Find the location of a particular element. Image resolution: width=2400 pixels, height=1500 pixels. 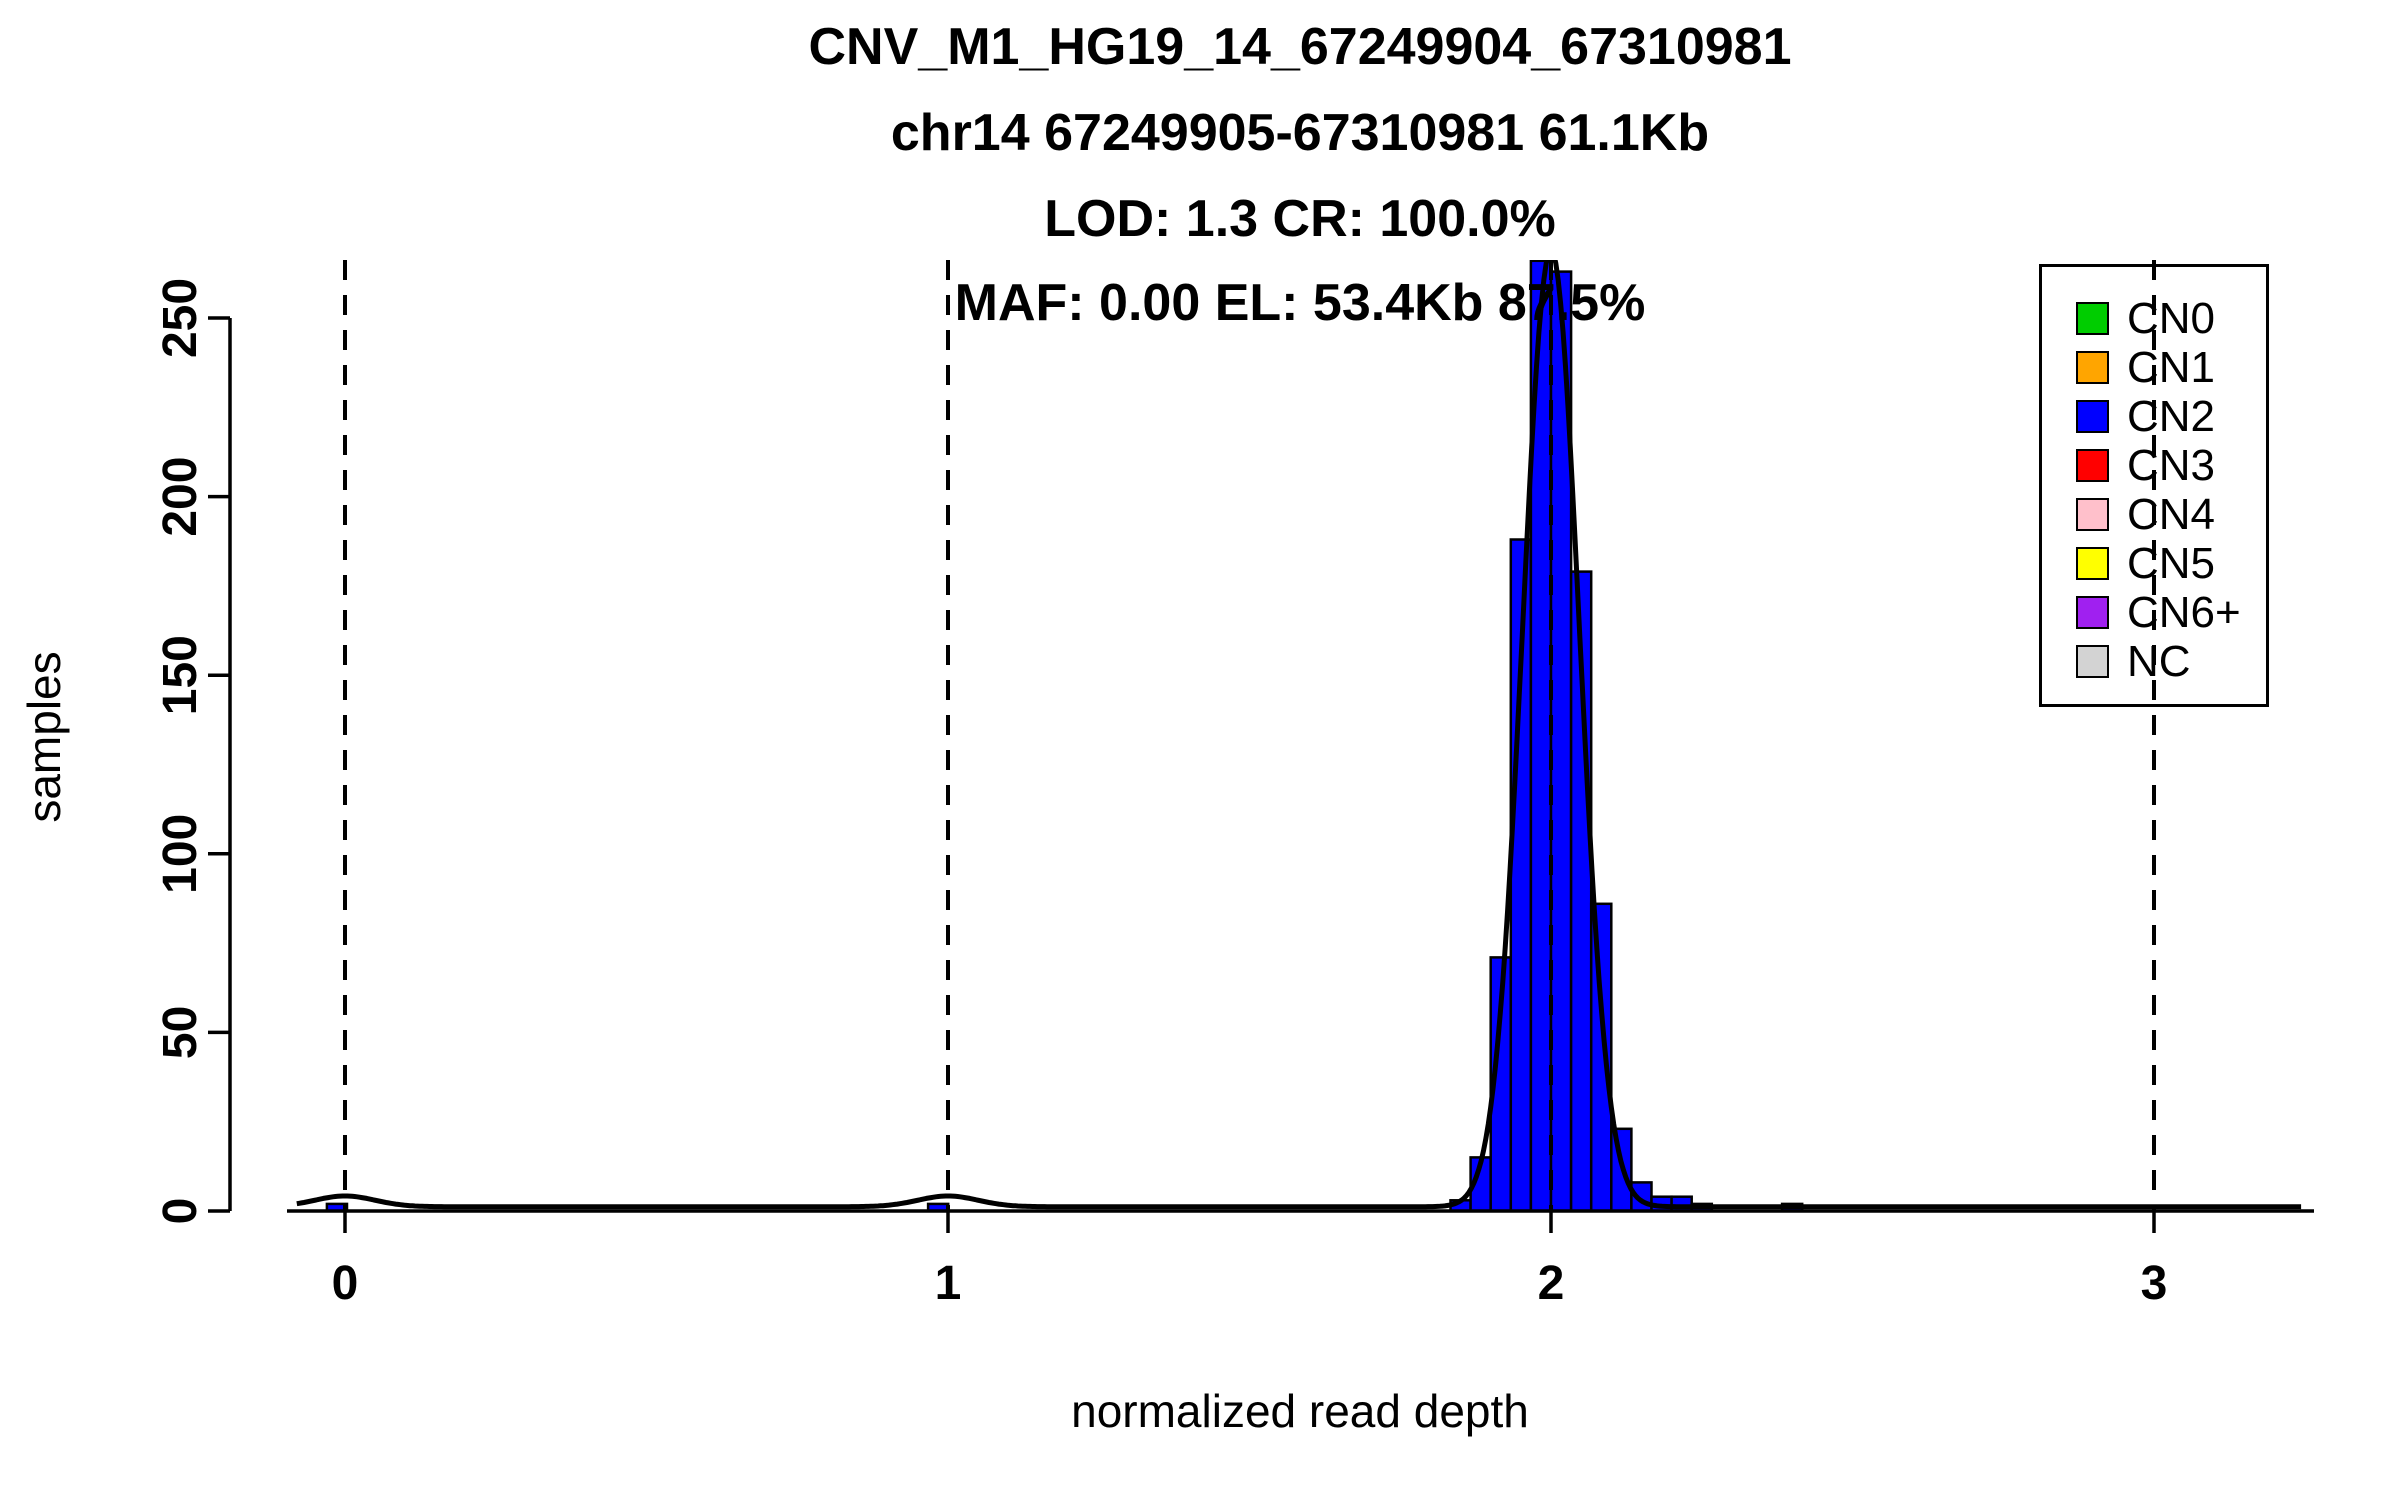

legend-item-cn3: CN3 is located at coordinates (2154, 465).